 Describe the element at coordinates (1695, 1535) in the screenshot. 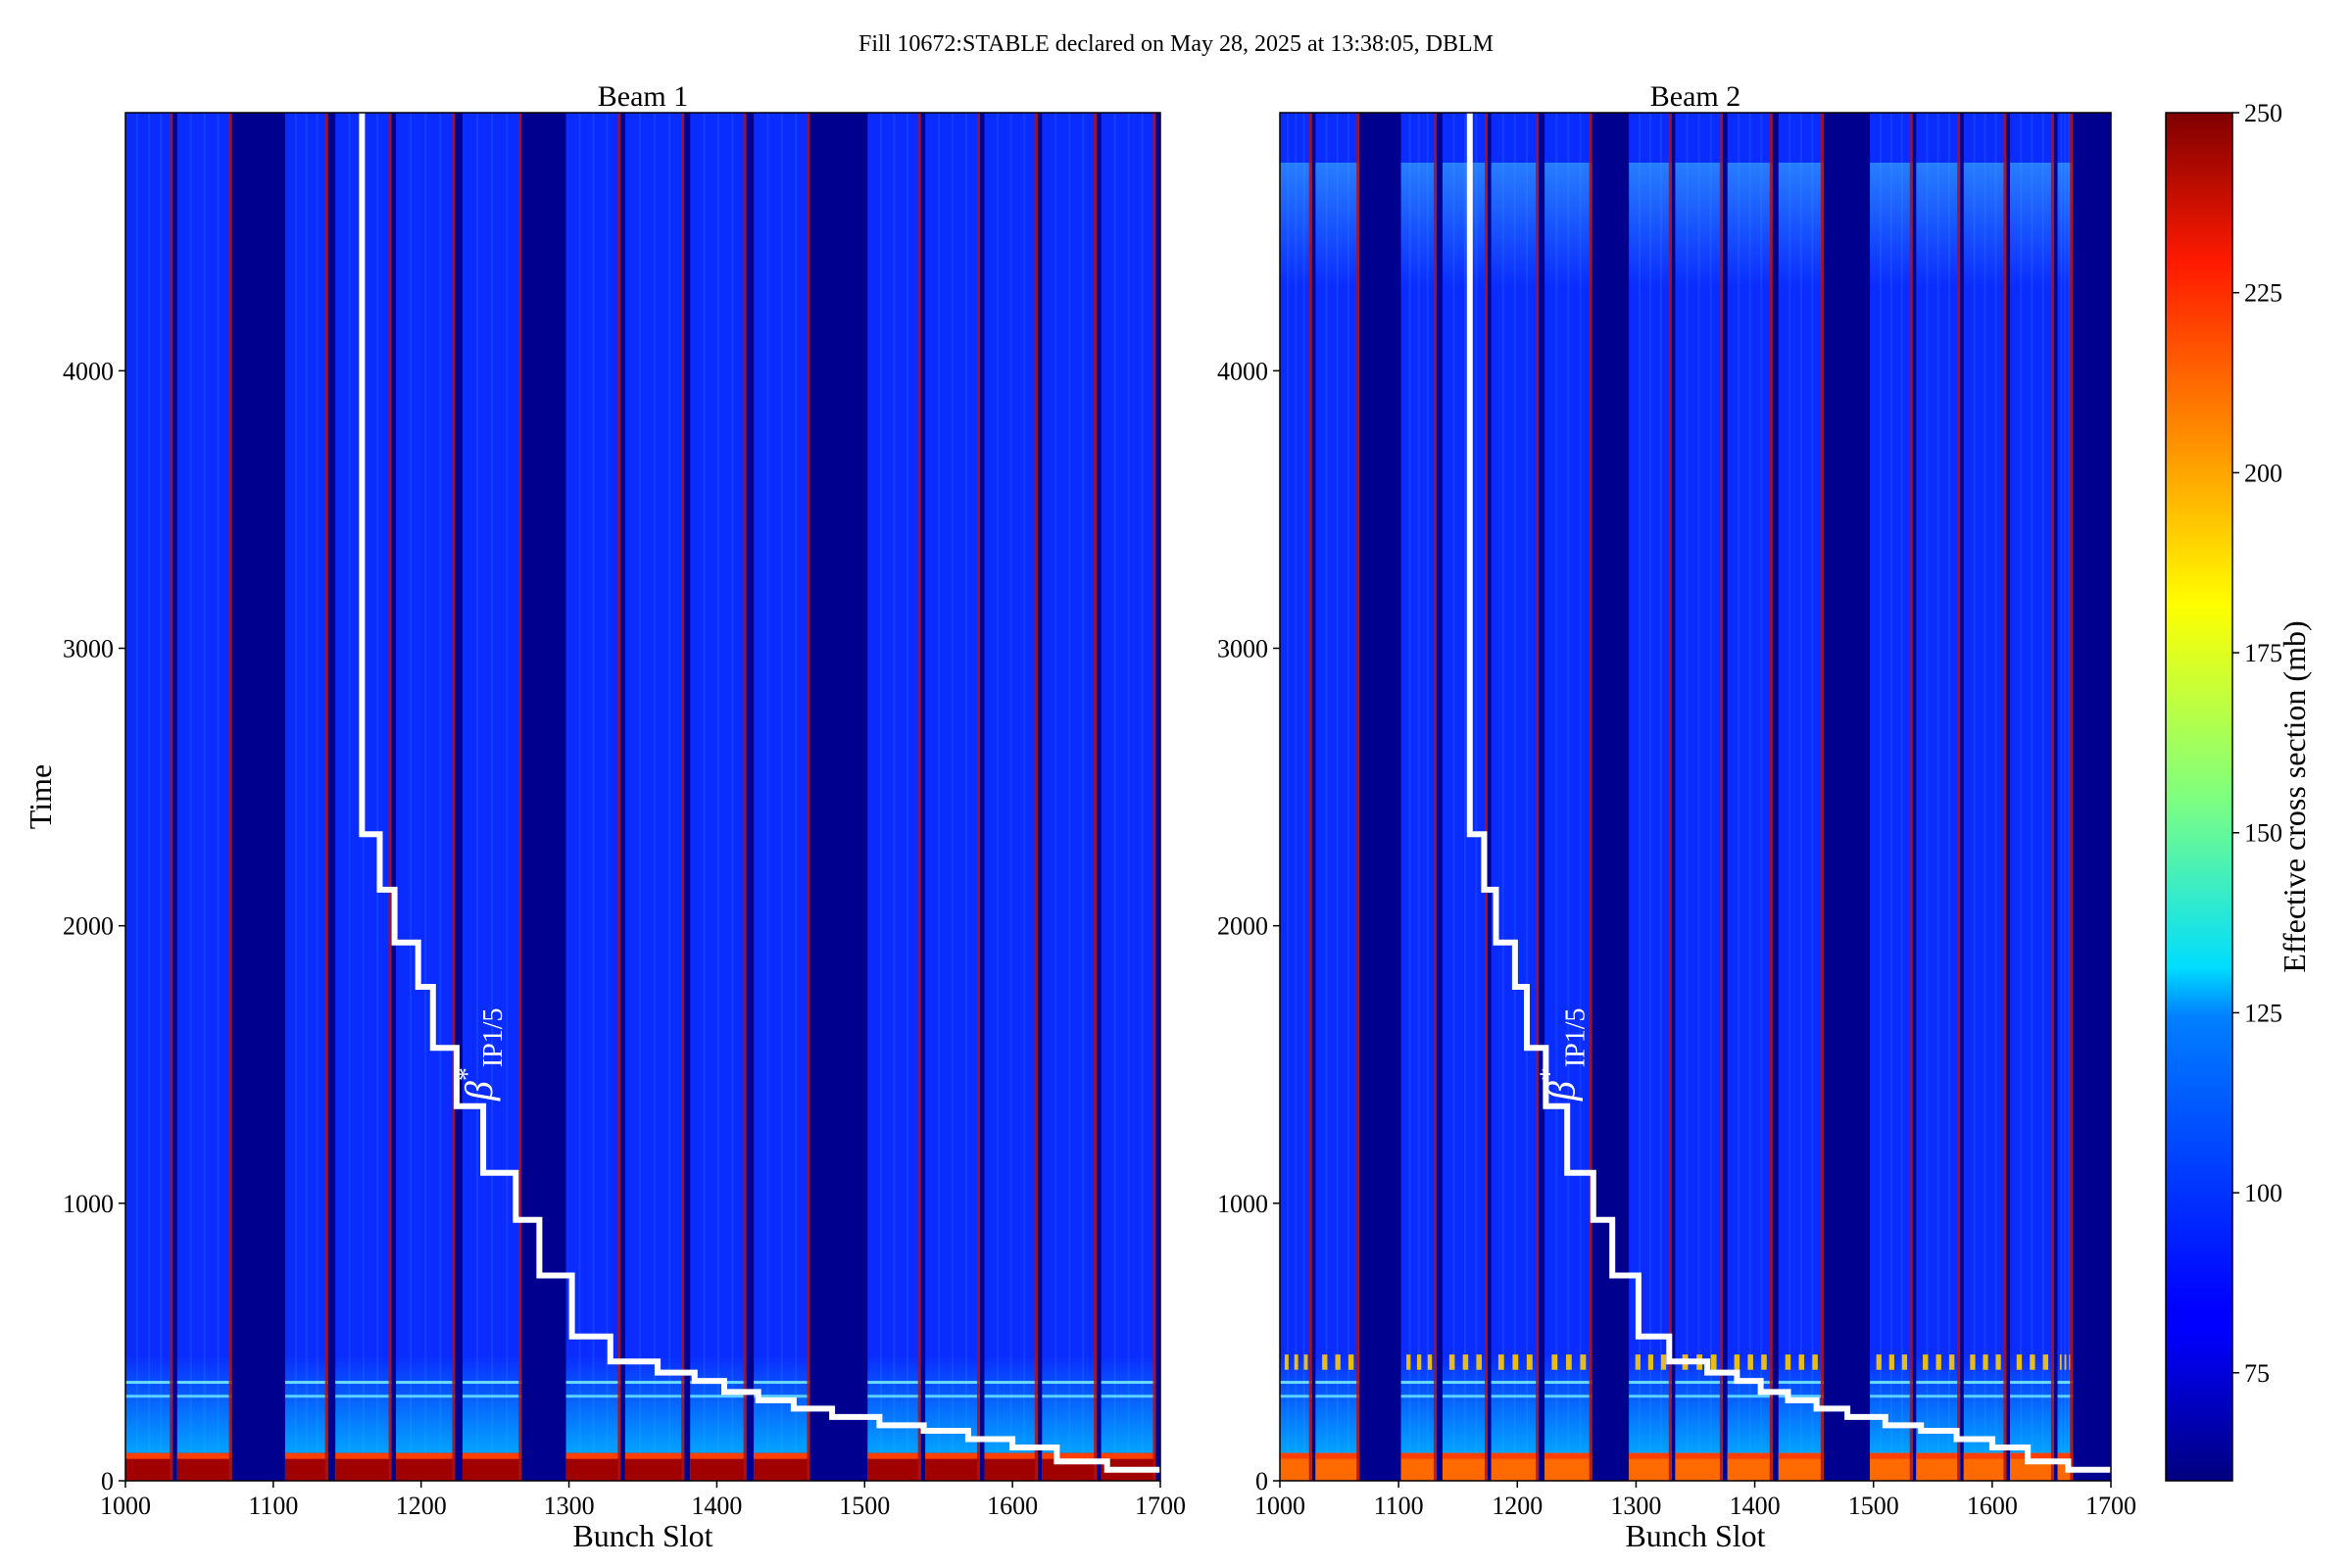

I see `beam2-x-axis-label: Bunch Slot` at that location.